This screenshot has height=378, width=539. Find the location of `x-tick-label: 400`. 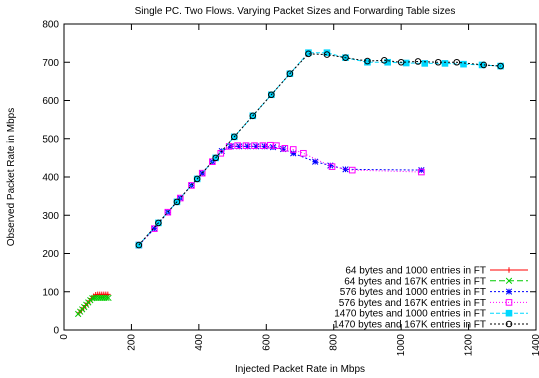

x-tick-label: 400 is located at coordinates (199, 342).